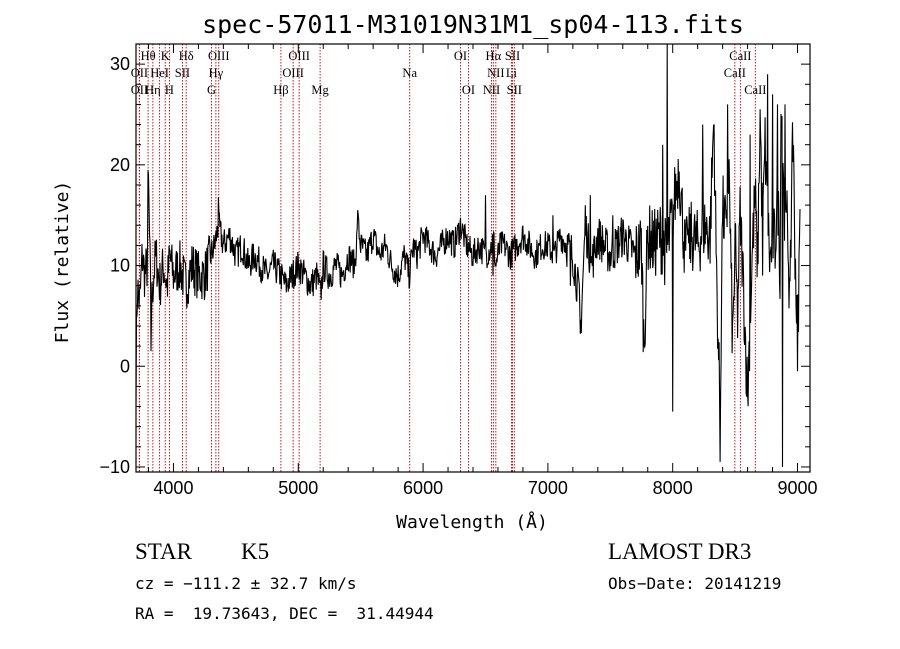  Describe the element at coordinates (62, 262) in the screenshot. I see `y-axis-label: Flux (relative)` at that location.